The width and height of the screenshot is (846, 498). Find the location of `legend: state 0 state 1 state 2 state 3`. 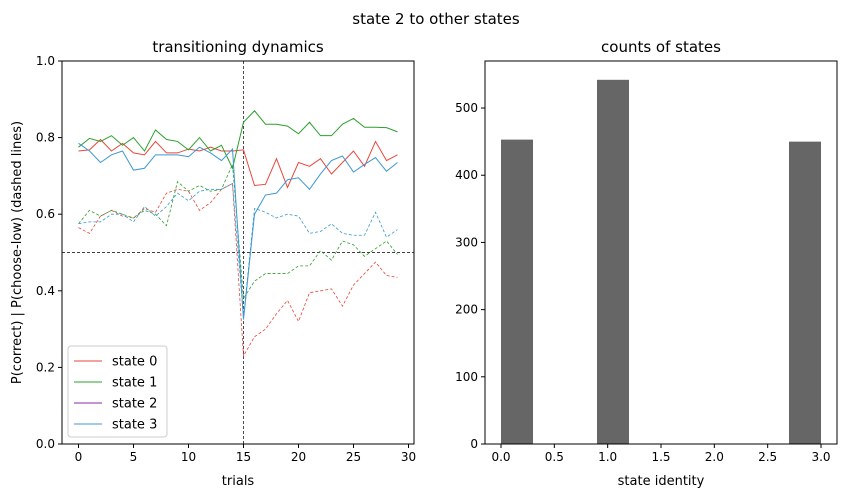

legend: state 0 state 1 state 2 state 3 is located at coordinates (117, 391).